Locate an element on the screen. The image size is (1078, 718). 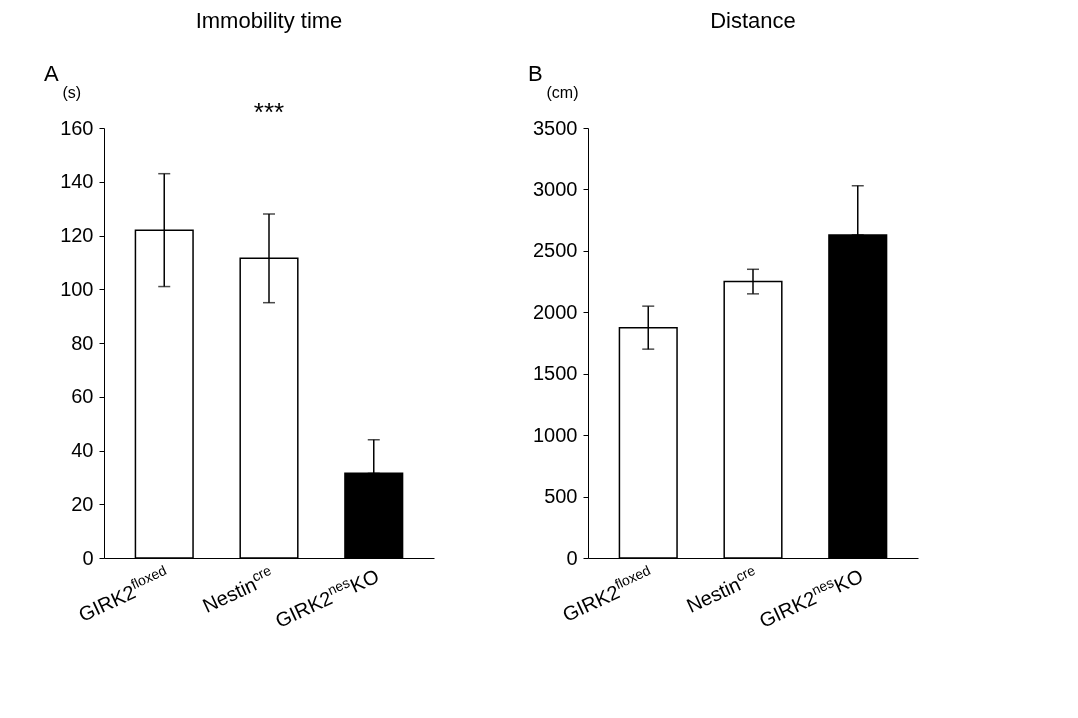
y-axis-title: (cm) is located at coordinates (562, 92).